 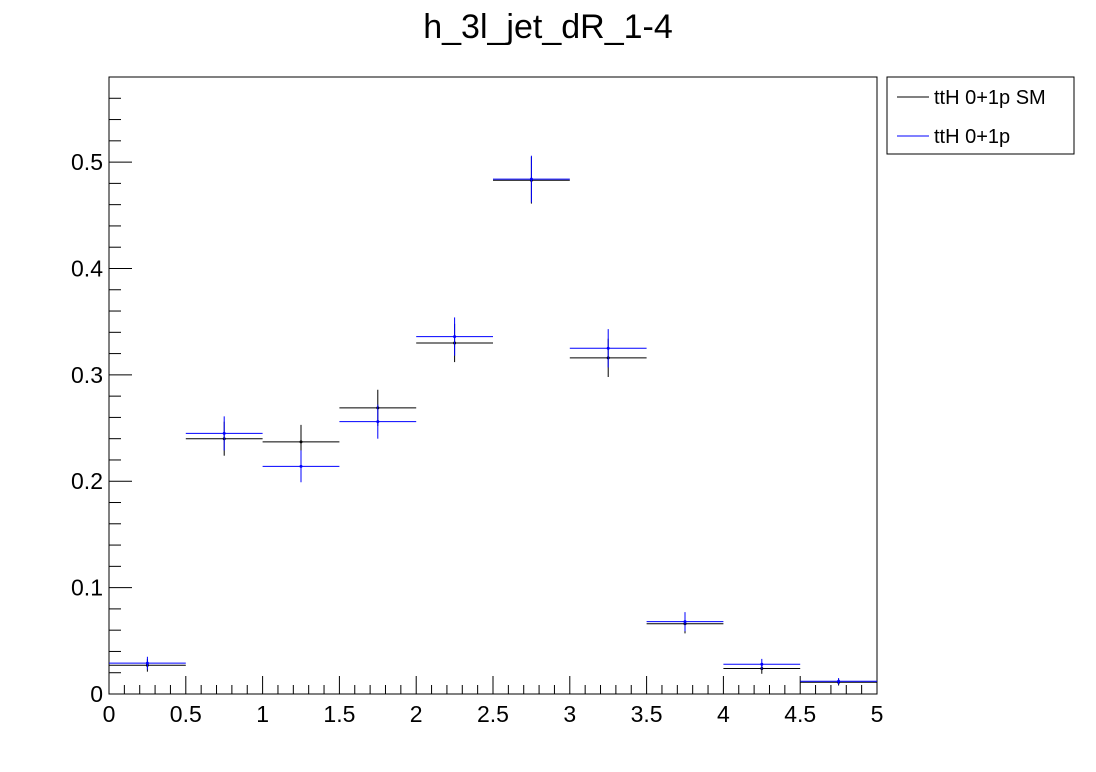 What do you see at coordinates (87, 162) in the screenshot?
I see `y-tick-label: 0.5` at bounding box center [87, 162].